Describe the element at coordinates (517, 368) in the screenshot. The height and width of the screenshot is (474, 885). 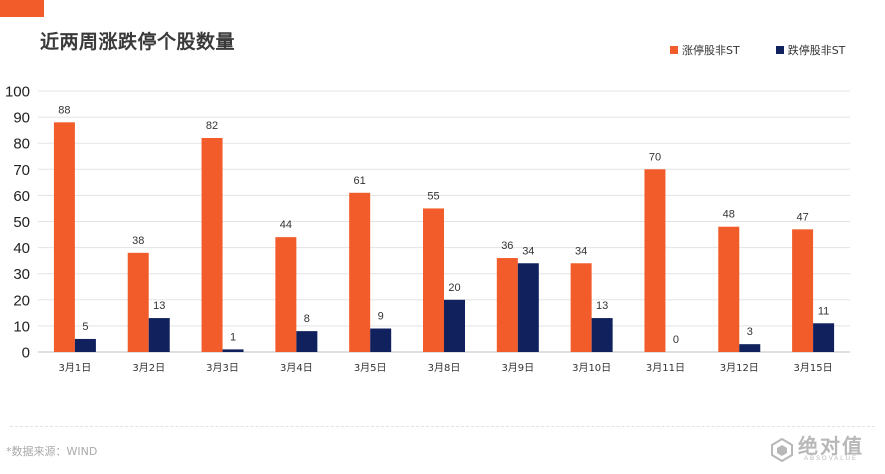
I see `x-tick-label: 3月9日` at that location.